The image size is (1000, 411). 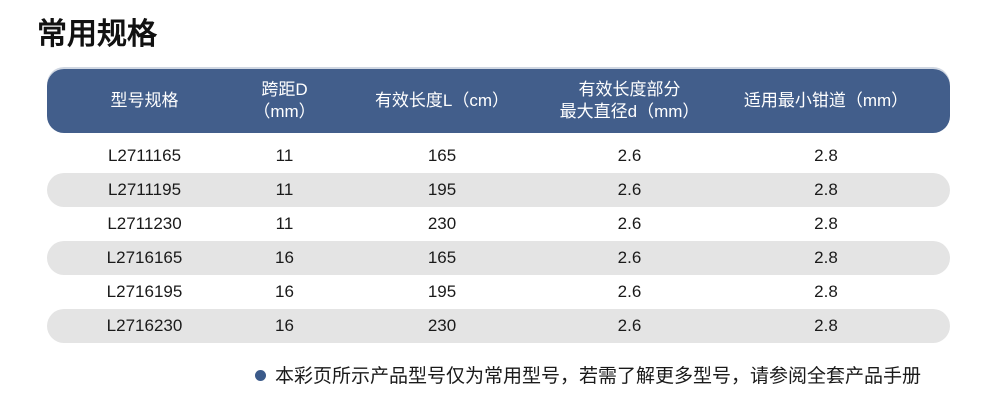 I want to click on column-header-min-channel: 适用最小钳道（mm）, so click(x=826, y=100).